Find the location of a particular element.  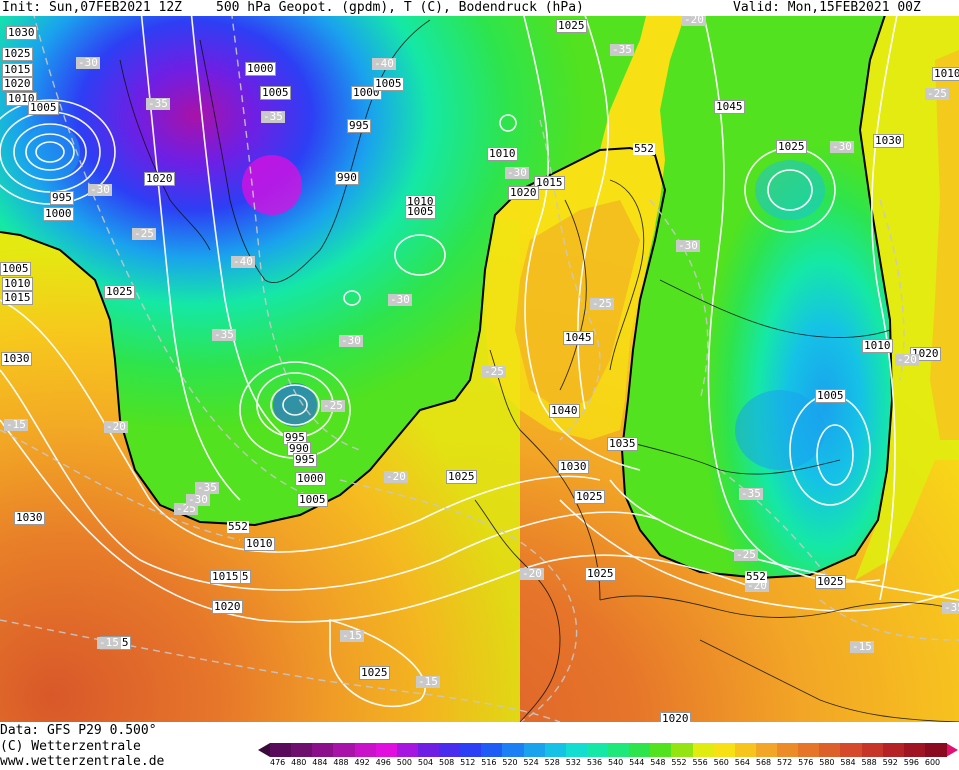

contour-label: 552 is located at coordinates (756, 576).